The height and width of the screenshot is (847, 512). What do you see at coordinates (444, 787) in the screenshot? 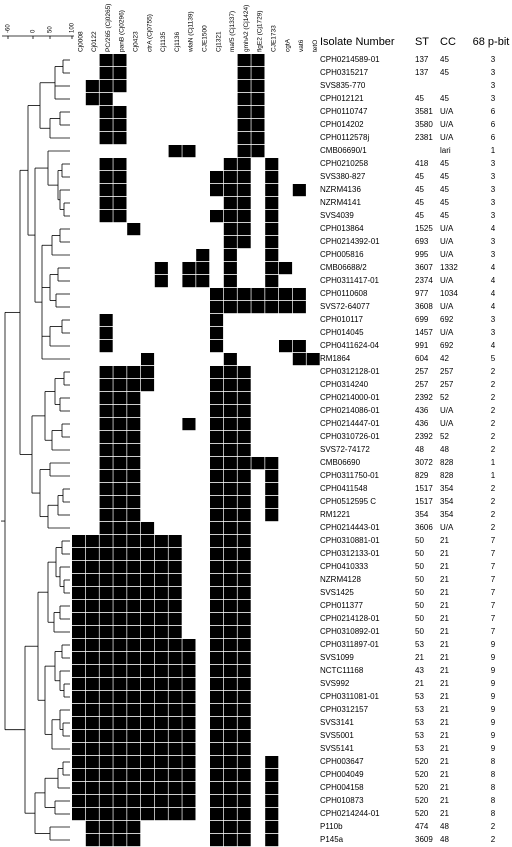
I see `cc-value: 21` at bounding box center [444, 787].